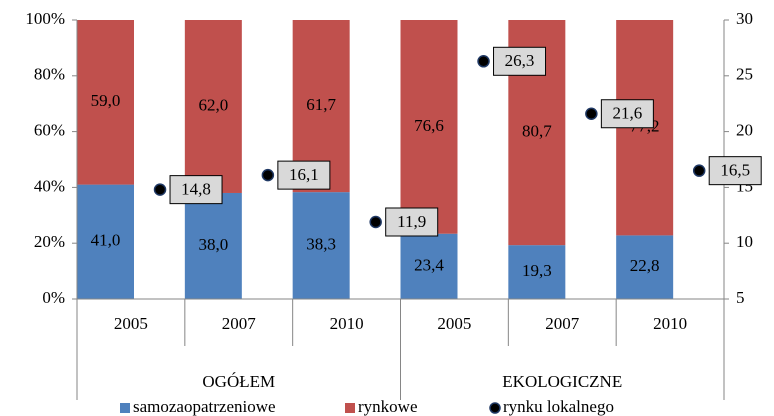  I want to click on legend-marker, so click(495, 408).